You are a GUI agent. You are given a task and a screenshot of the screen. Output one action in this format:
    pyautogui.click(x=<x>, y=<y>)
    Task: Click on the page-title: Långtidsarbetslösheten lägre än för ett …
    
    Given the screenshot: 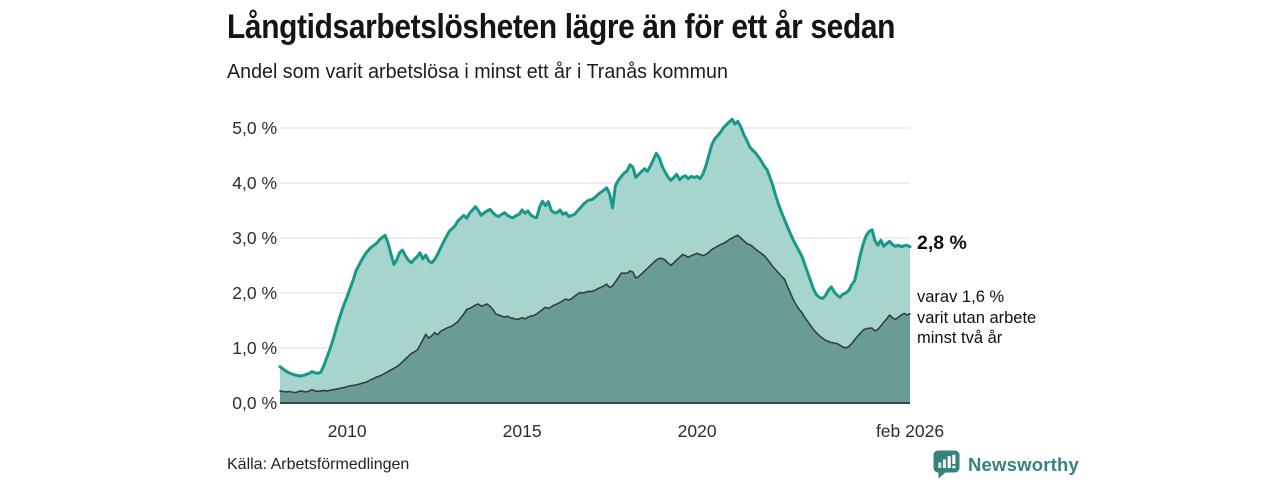 What is the action you would take?
    pyautogui.click(x=606, y=27)
    